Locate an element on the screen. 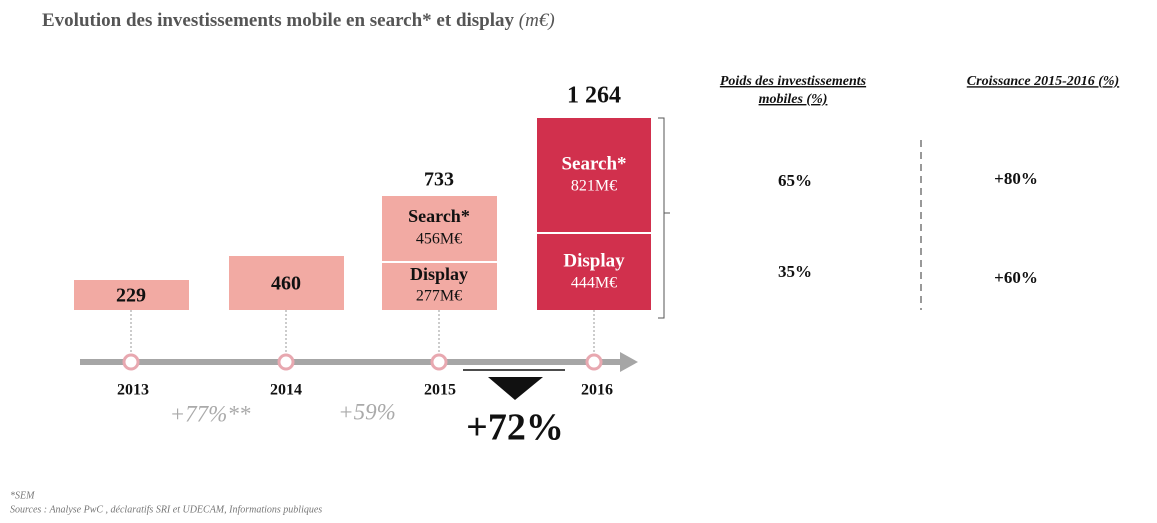  table-cell: +80% is located at coordinates (1016, 178).